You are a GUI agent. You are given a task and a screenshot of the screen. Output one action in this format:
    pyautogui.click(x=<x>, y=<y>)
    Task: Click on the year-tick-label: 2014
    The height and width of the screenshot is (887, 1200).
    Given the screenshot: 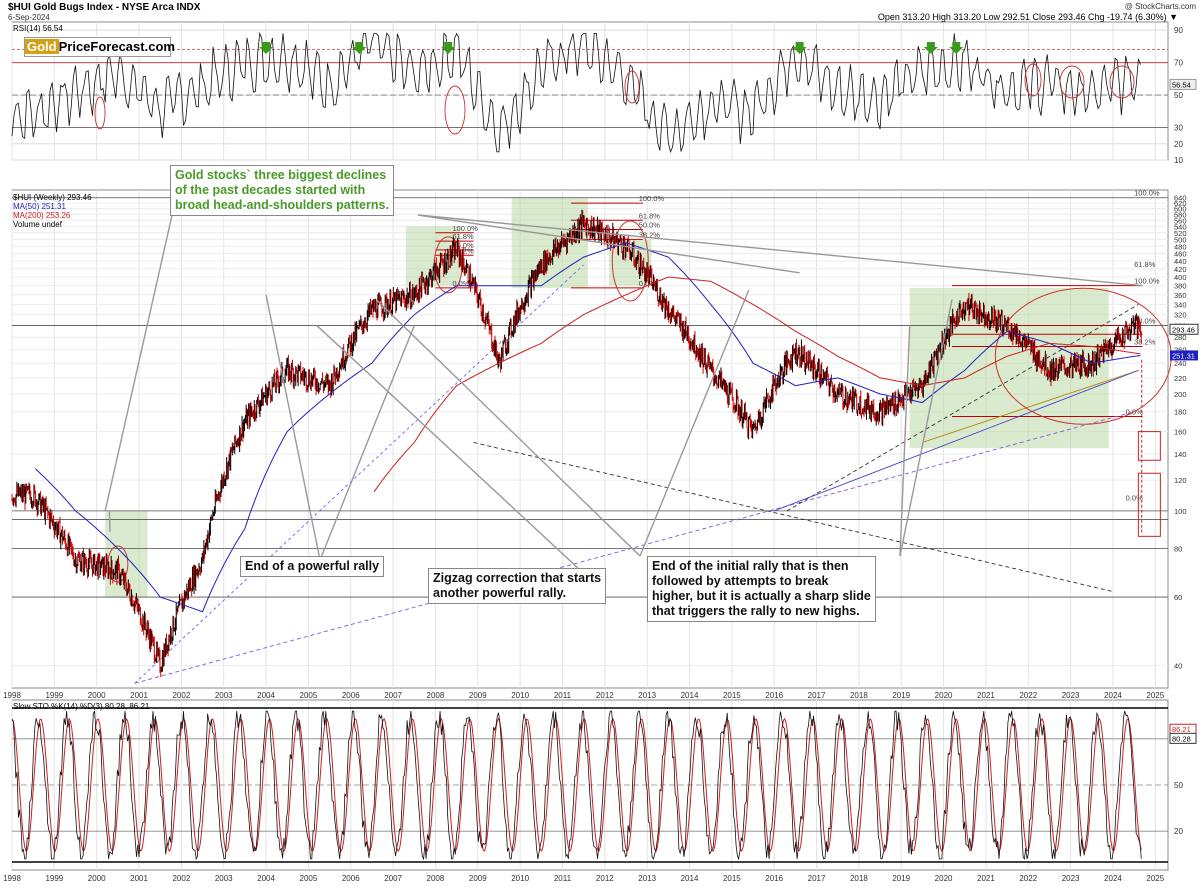 What is the action you would take?
    pyautogui.click(x=690, y=878)
    